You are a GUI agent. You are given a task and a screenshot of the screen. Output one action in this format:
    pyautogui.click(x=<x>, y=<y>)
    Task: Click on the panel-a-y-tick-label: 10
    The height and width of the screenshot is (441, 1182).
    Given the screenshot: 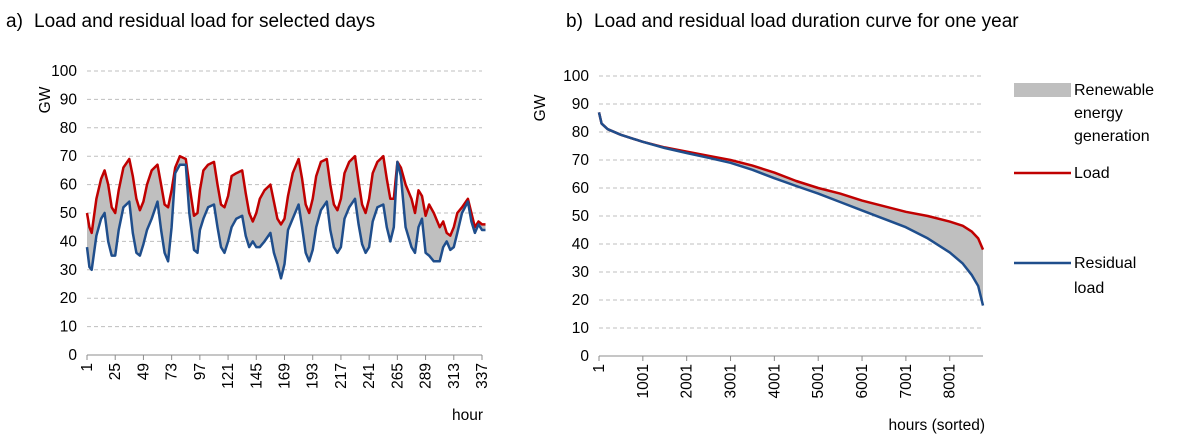 What is the action you would take?
    pyautogui.click(x=69, y=327)
    